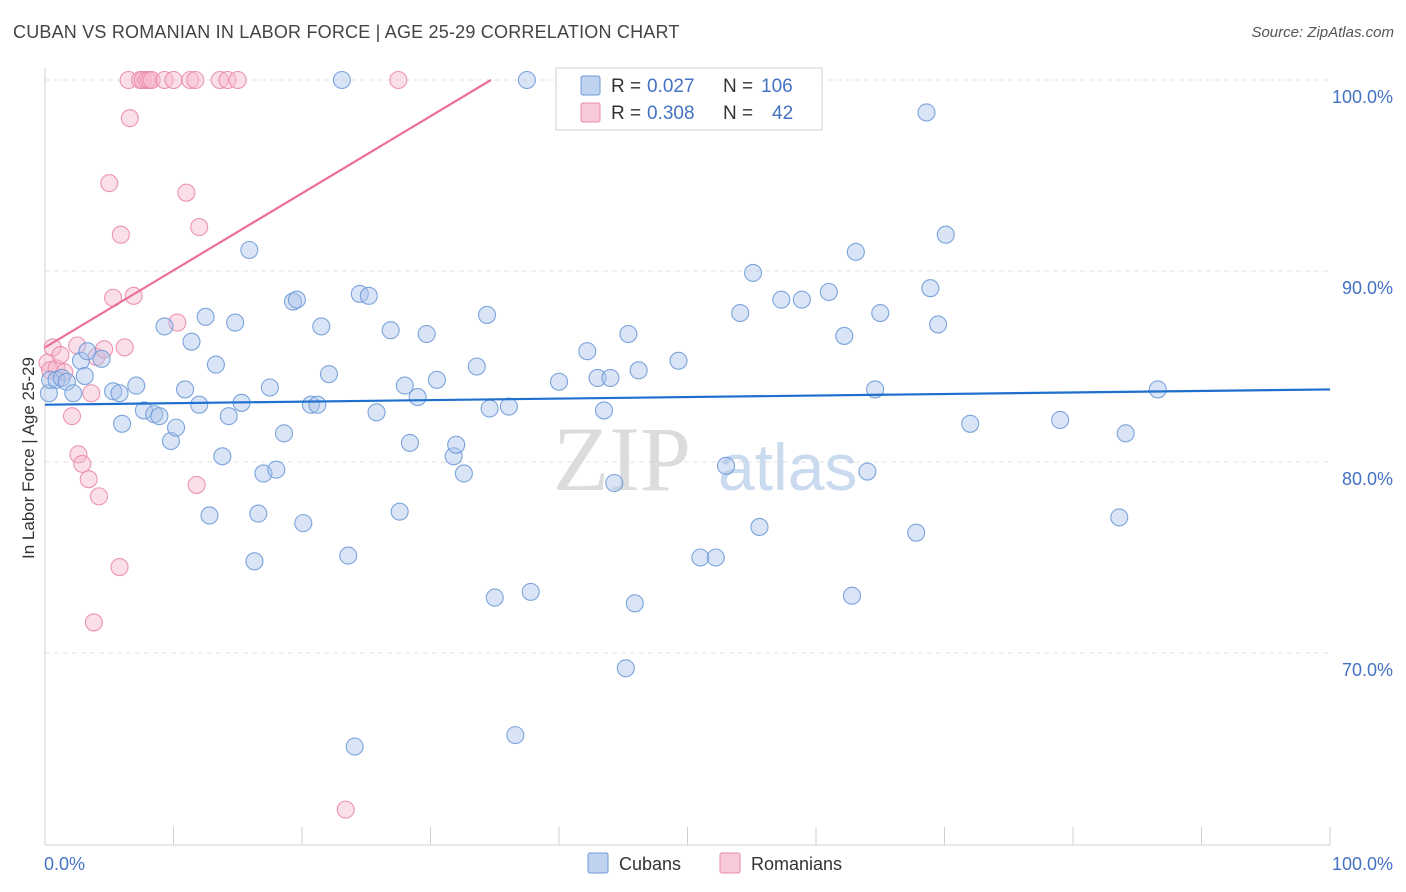 This screenshot has width=1406, height=892. I want to click on series-legend: Cubans Romanians, so click(714, 863).